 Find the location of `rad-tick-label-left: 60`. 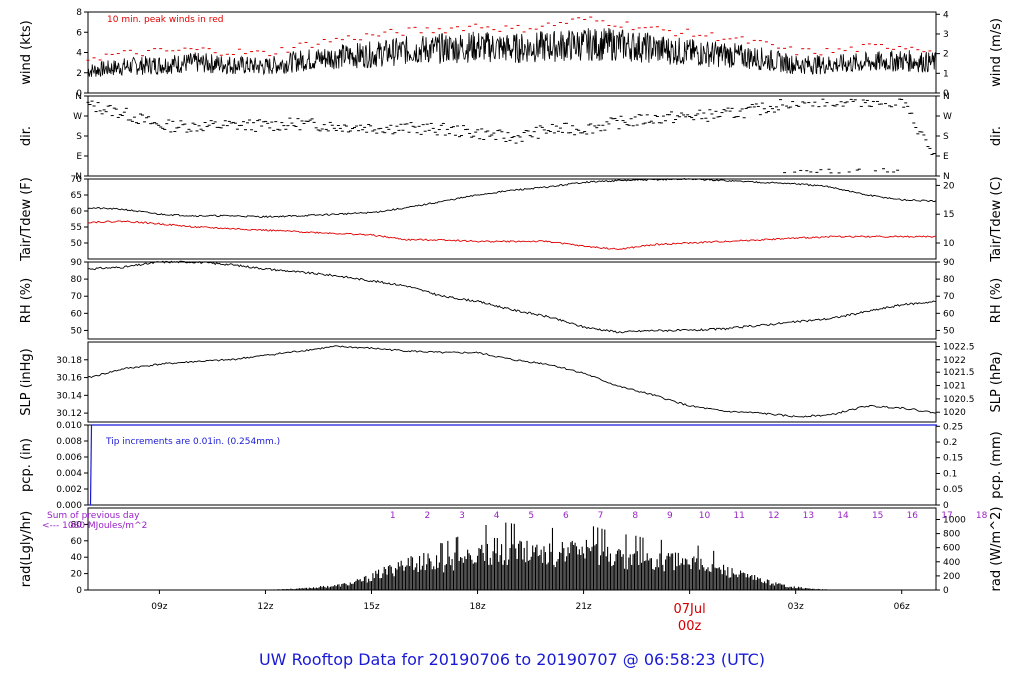

rad-tick-label-left: 60 is located at coordinates (77, 542).